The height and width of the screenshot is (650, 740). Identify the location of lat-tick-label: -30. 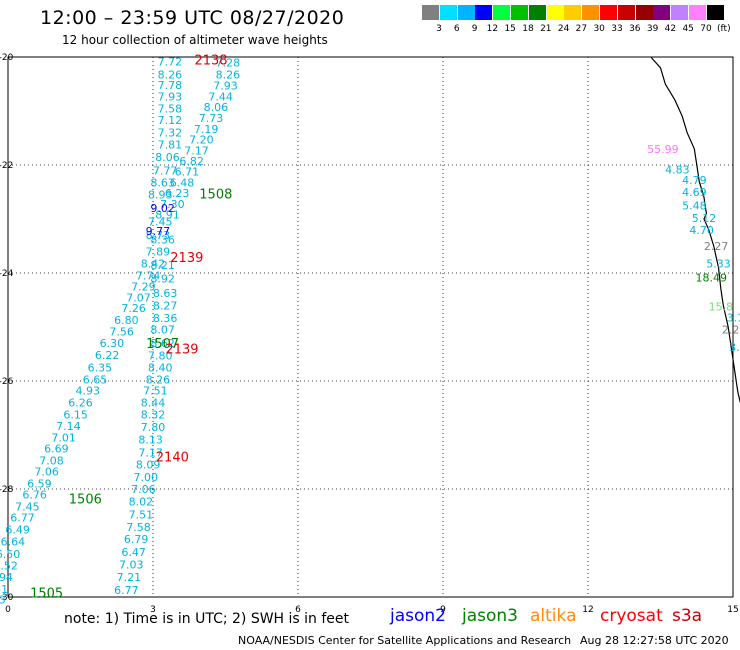
(7, 598).